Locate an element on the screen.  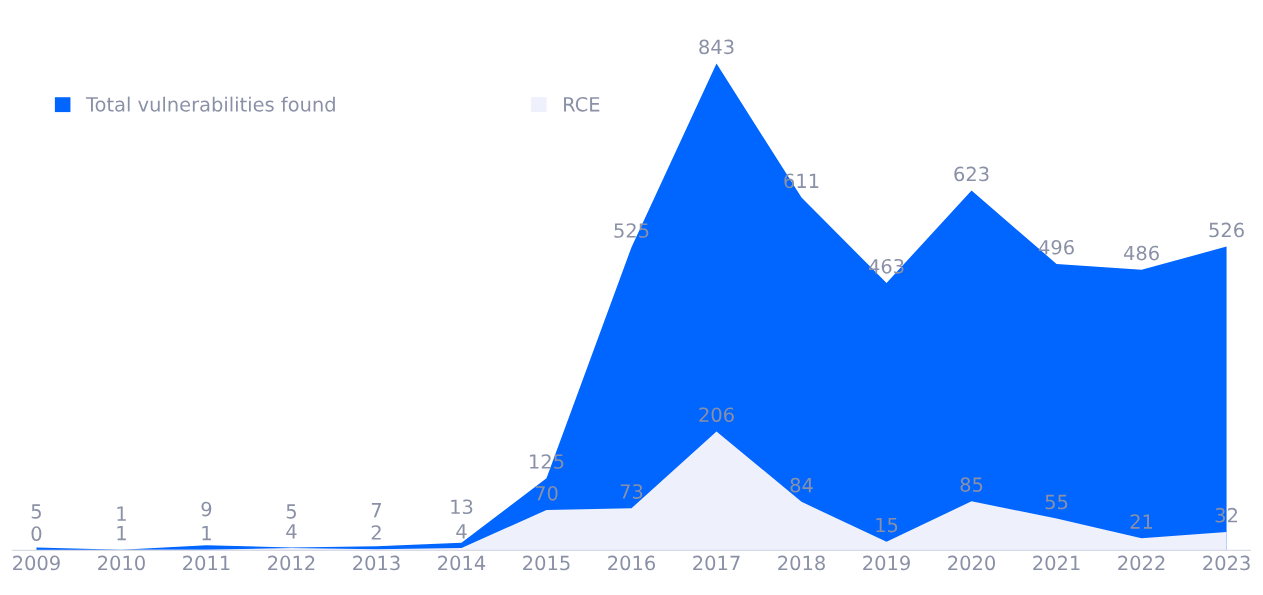
x-tick-label: 2010 is located at coordinates (121, 563).